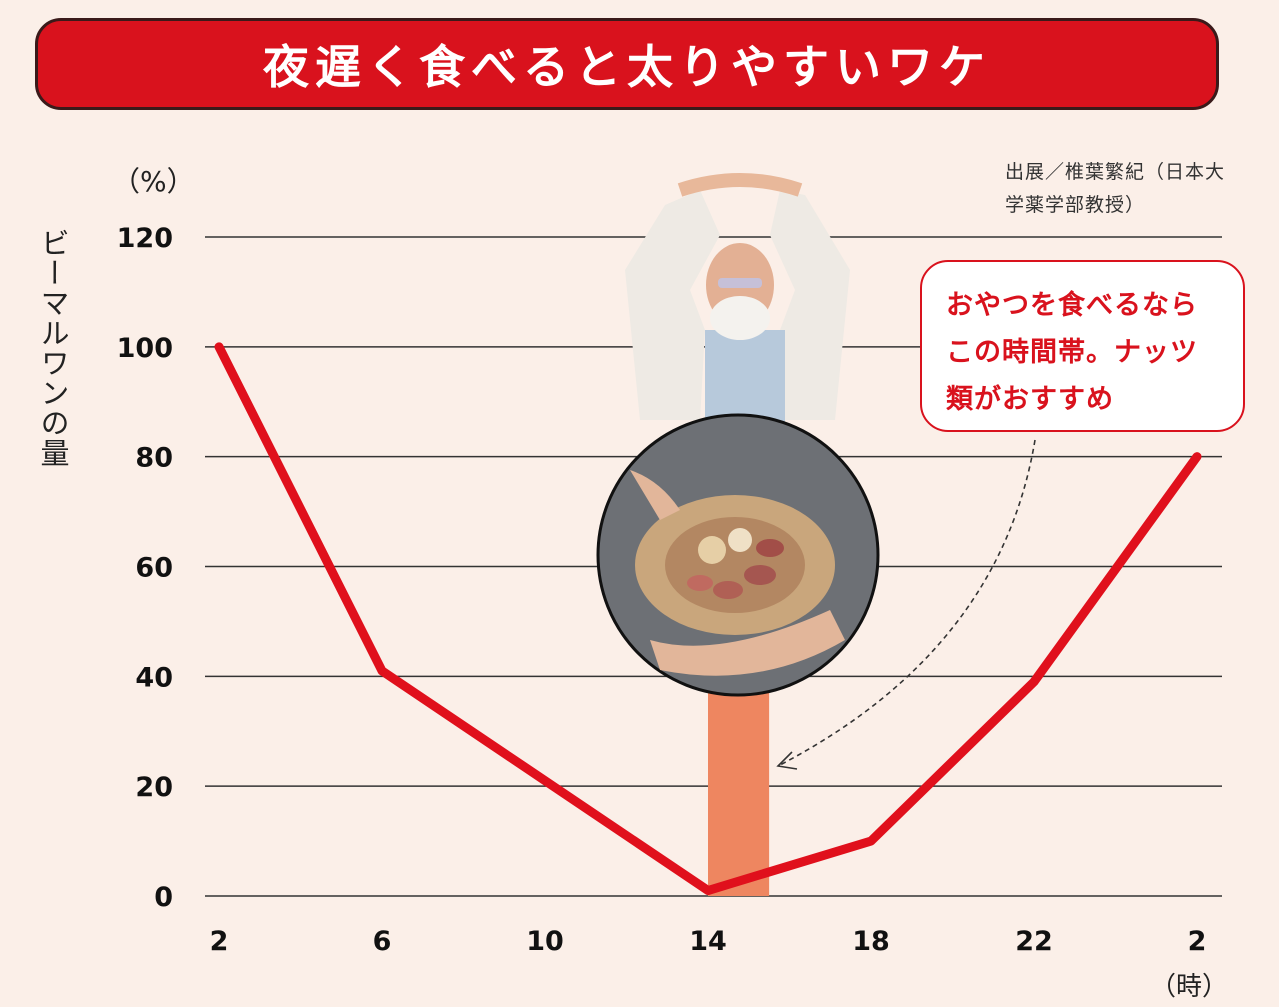 The image size is (1279, 1007). What do you see at coordinates (154, 787) in the screenshot?
I see `y-tick-label: 20` at bounding box center [154, 787].